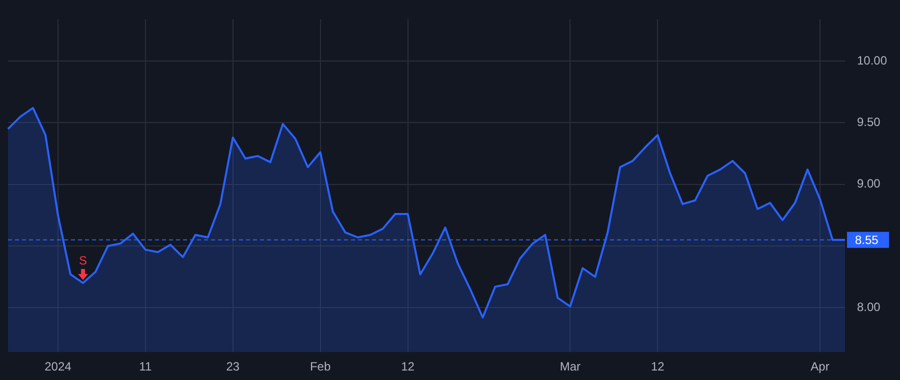 This screenshot has height=380, width=900. Describe the element at coordinates (869, 122) in the screenshot. I see `y-tick-label: 9.50` at that location.